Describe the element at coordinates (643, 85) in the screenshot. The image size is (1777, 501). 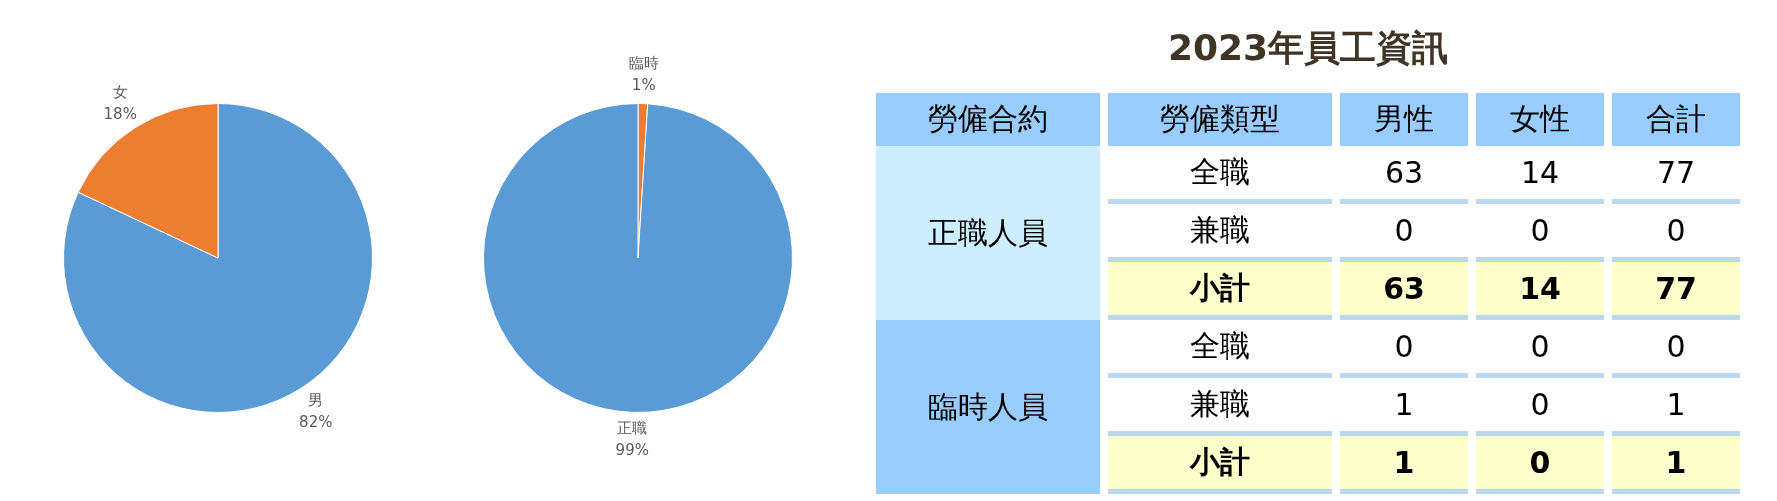
I see `data-label: 1%` at that location.